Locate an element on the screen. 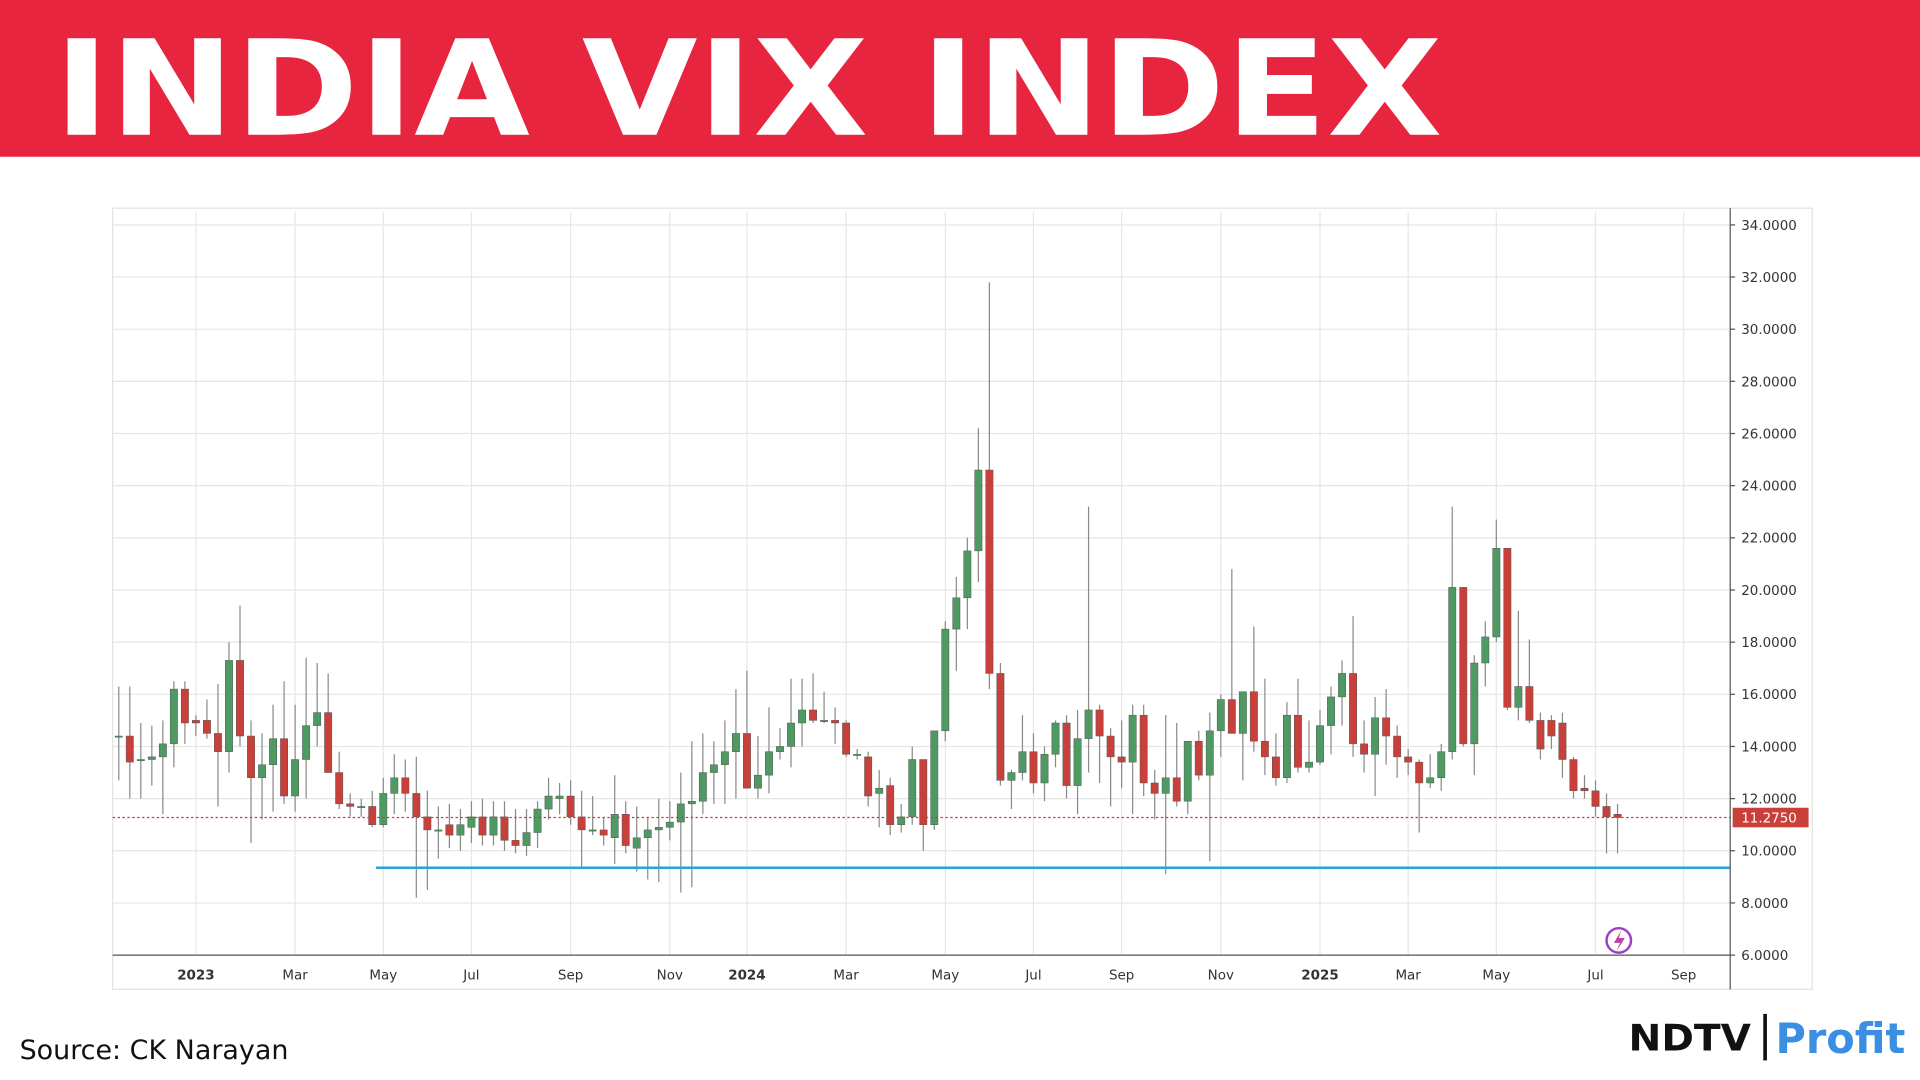 The image size is (1920, 1080). x-tick-label: Jul is located at coordinates (1594, 976).